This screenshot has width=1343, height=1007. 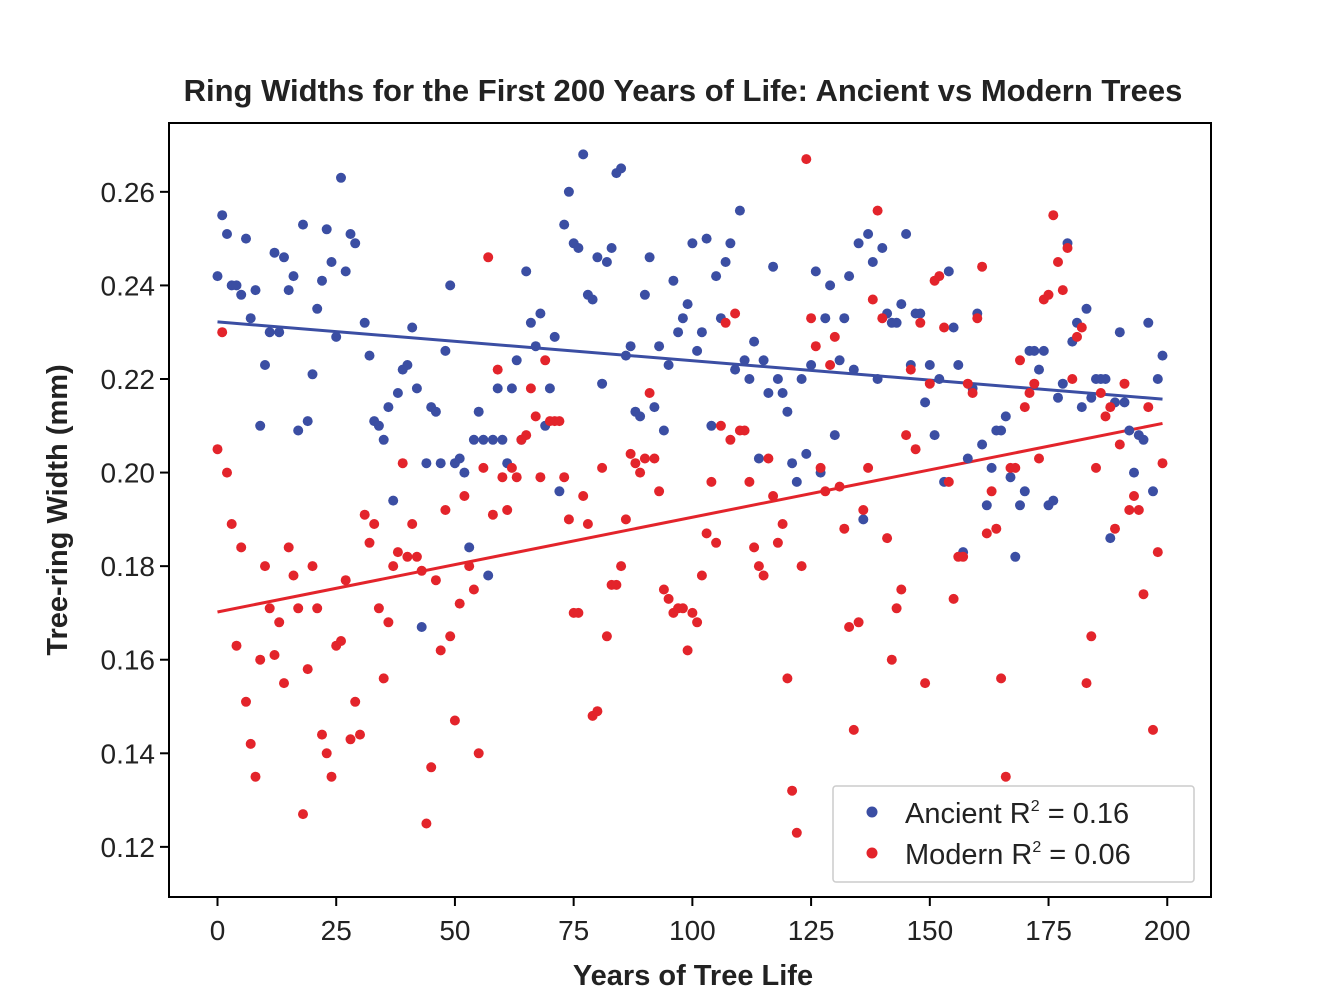 I want to click on legend-marker-ancient, so click(x=872, y=812).